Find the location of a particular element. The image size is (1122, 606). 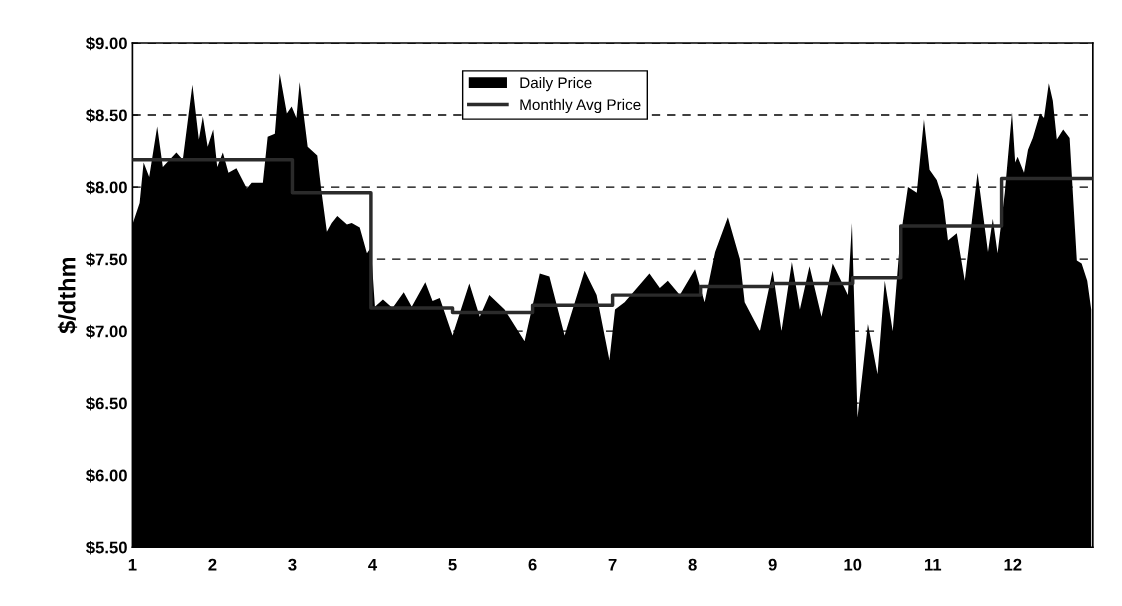

legend-label: Daily Price is located at coordinates (556, 84).